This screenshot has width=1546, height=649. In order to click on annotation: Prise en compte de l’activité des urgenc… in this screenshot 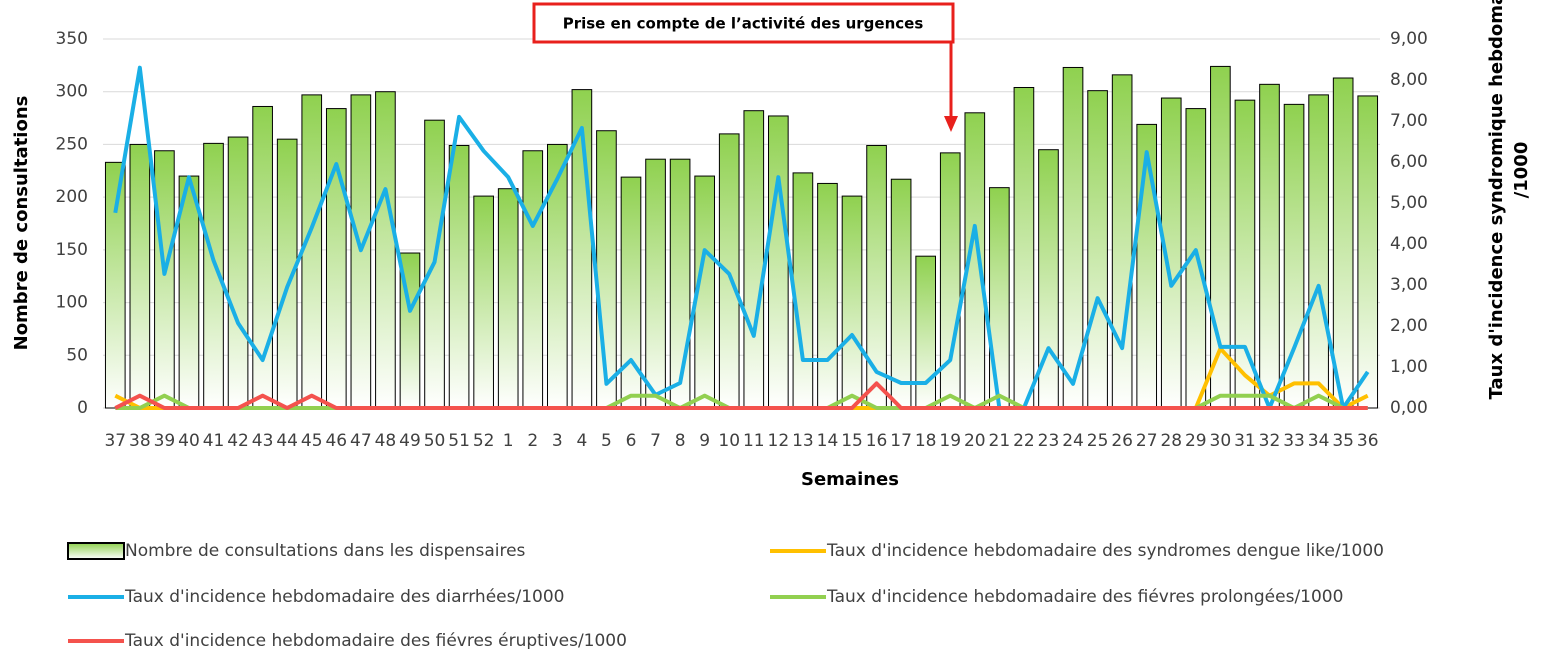, I will do `click(743, 24)`.